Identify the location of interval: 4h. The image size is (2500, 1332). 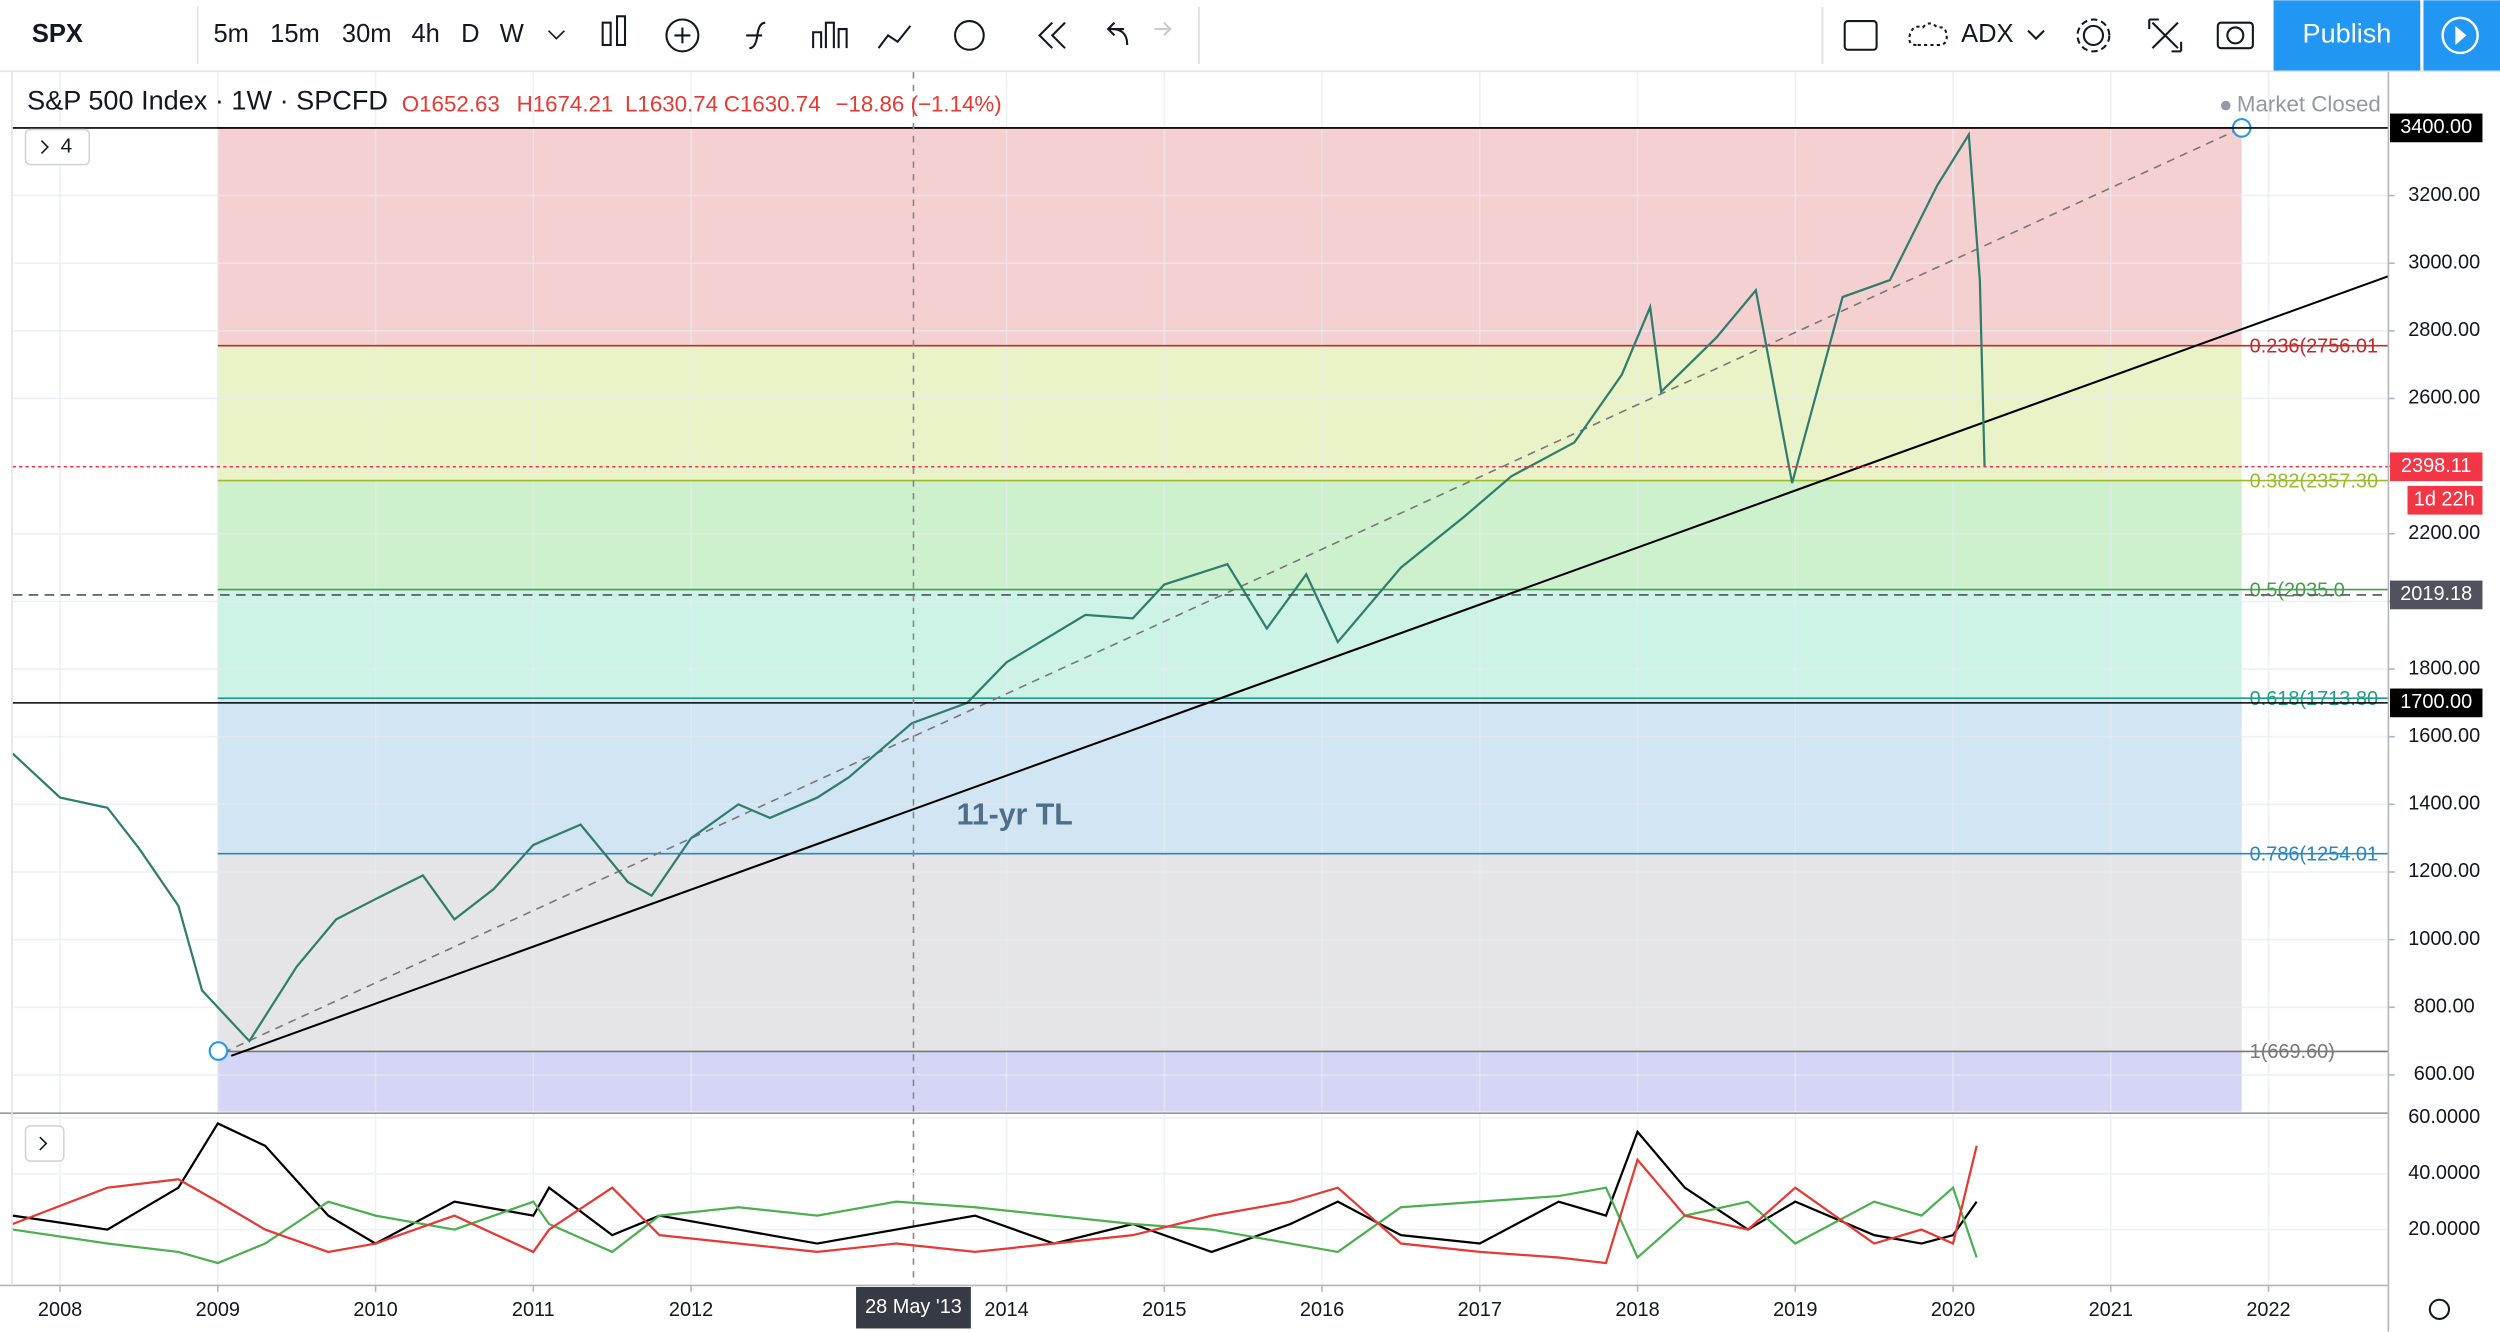
(426, 34).